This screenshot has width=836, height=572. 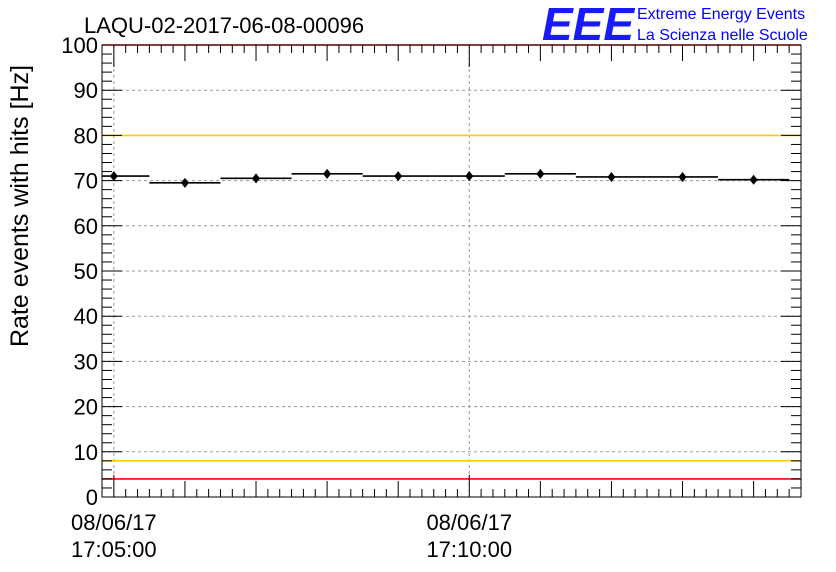 I want to click on y-tick-label: 30, so click(x=86, y=361).